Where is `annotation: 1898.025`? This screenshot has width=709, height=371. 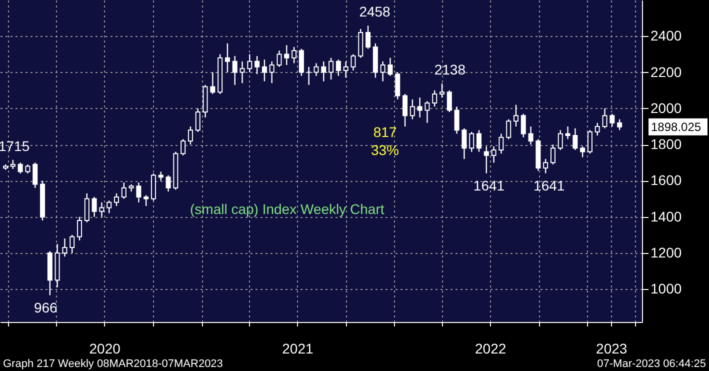
annotation: 1898.025 is located at coordinates (676, 127).